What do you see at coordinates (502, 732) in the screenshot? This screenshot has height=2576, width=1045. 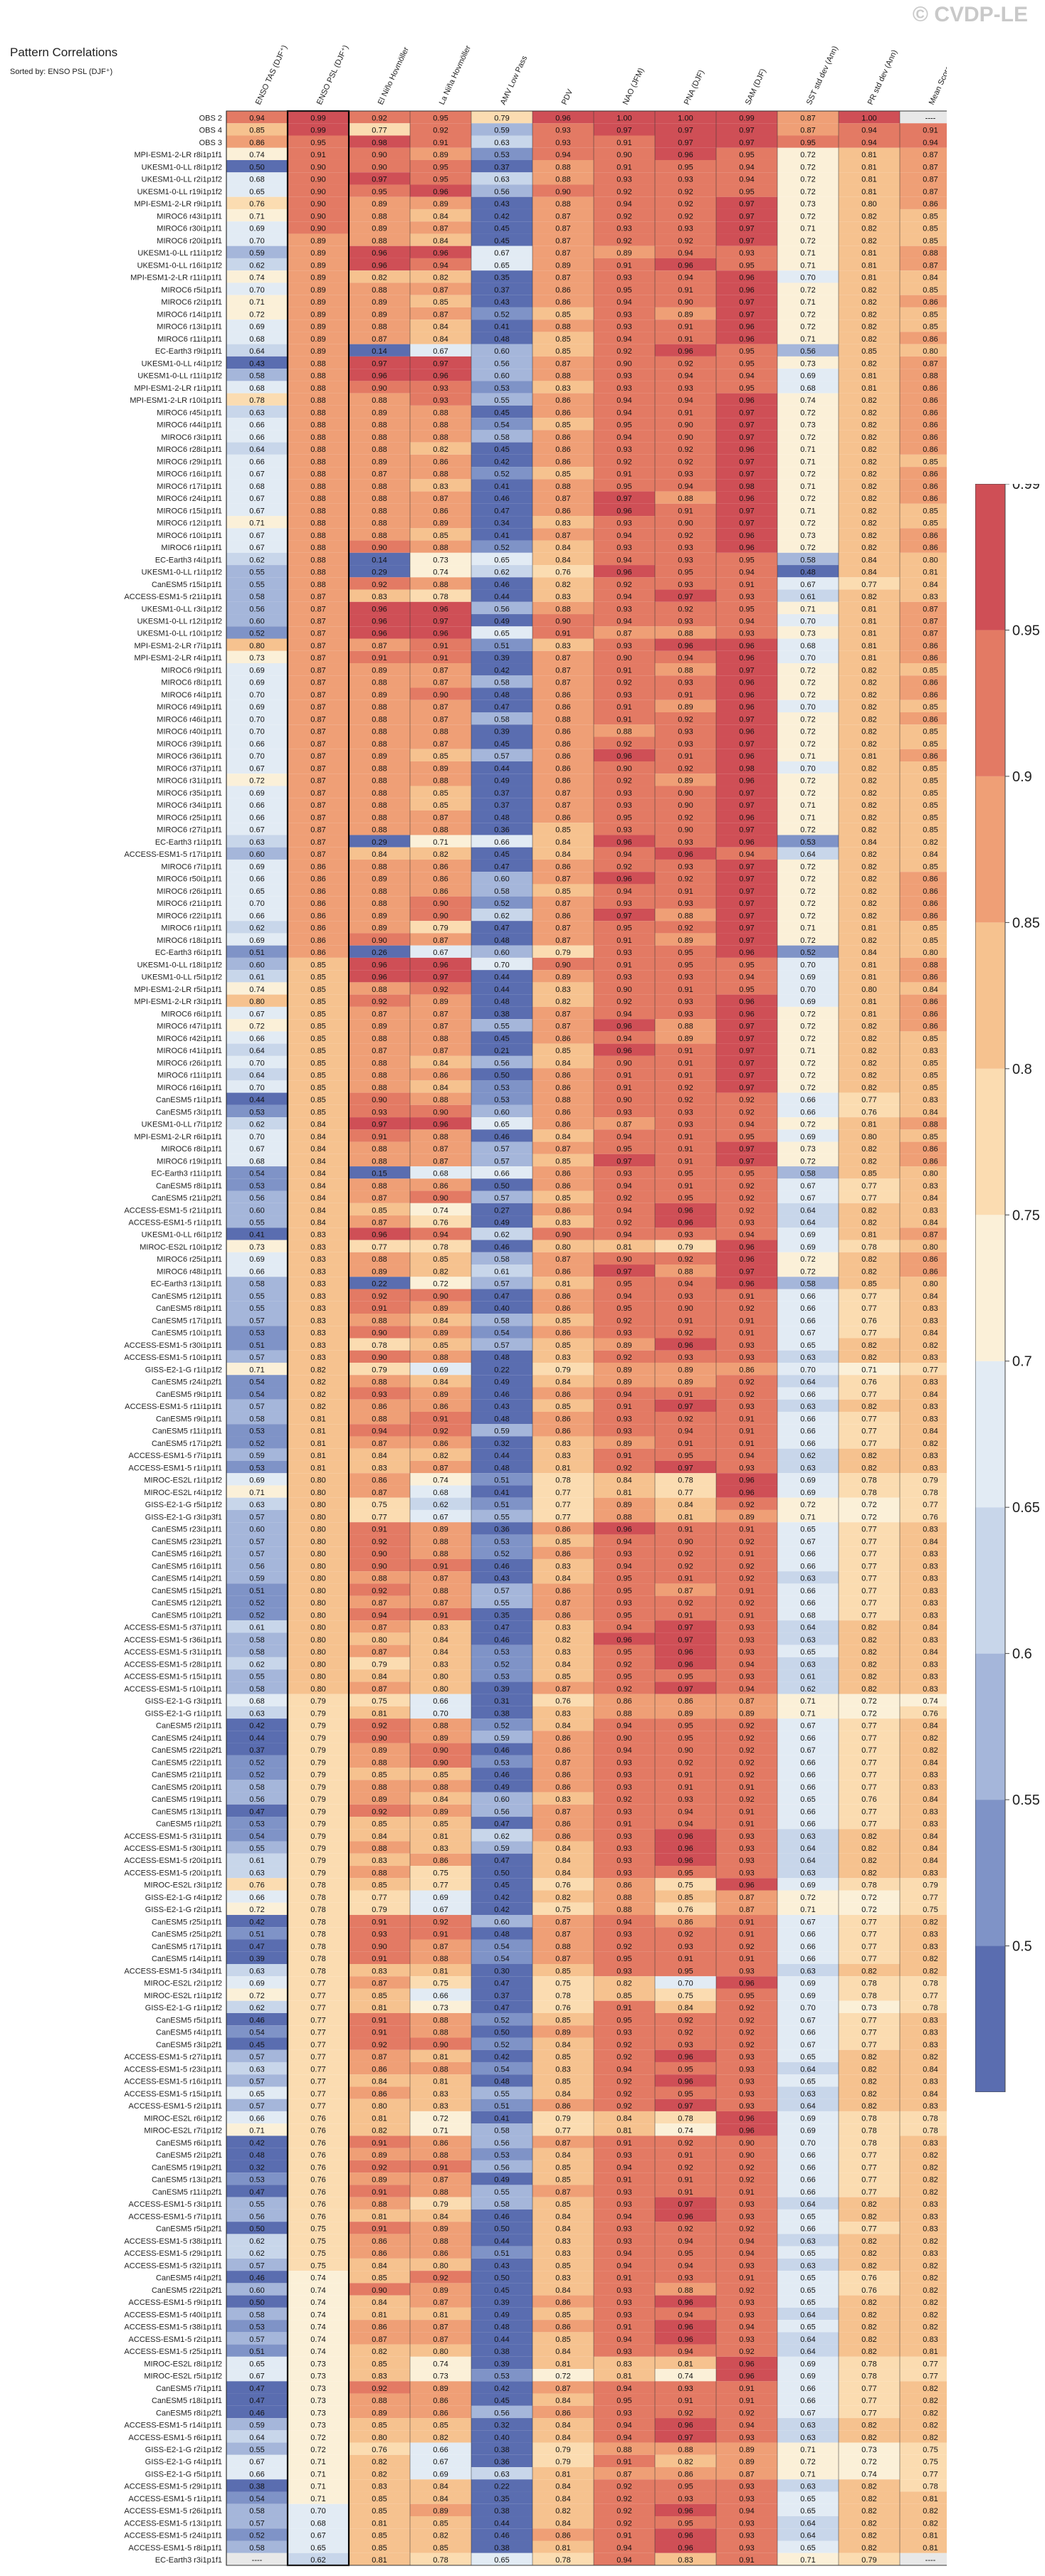 I see `cell-value: 0.39` at bounding box center [502, 732].